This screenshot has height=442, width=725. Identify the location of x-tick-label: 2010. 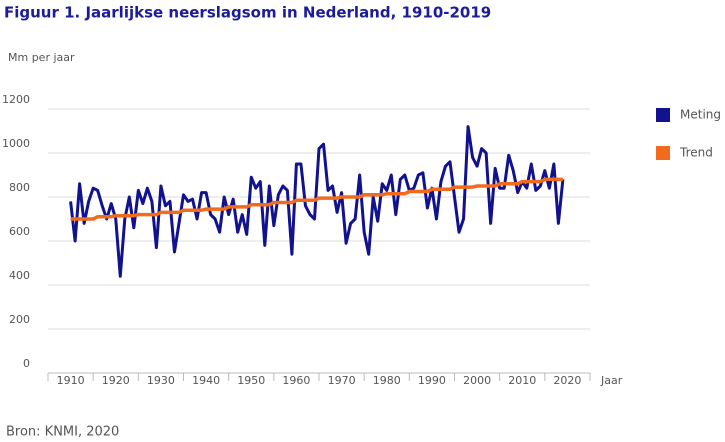
(522, 380).